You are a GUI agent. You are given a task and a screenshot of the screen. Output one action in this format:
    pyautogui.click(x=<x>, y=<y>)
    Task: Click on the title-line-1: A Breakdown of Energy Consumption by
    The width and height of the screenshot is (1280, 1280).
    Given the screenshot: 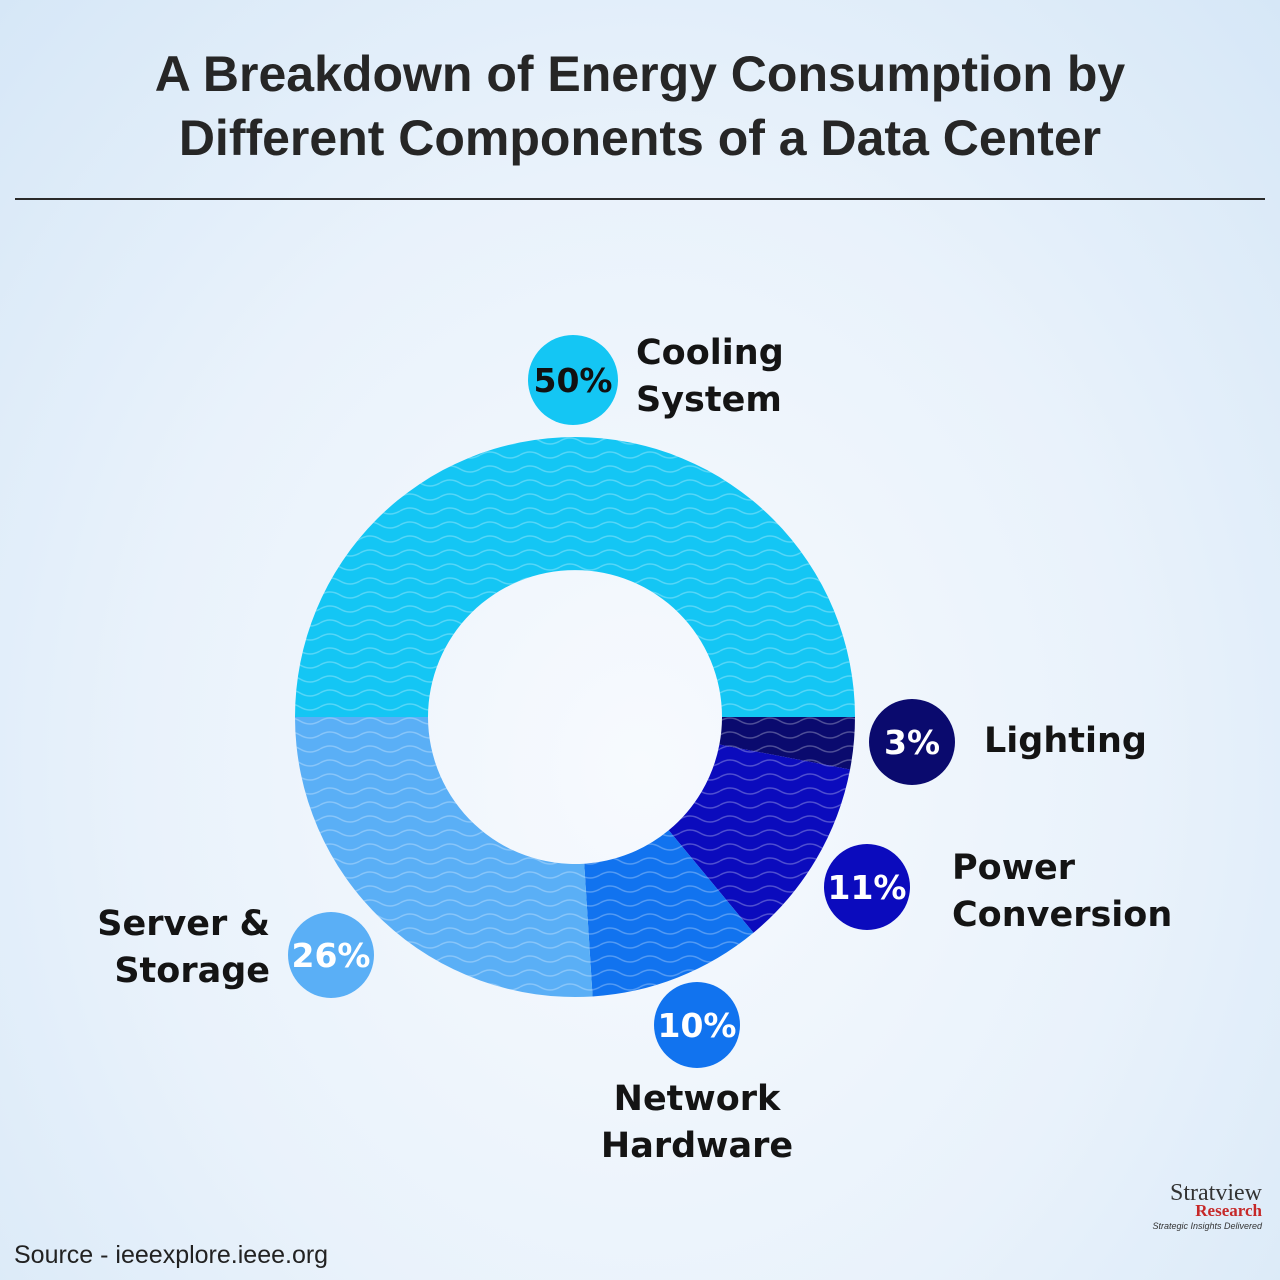 What is the action you would take?
    pyautogui.click(x=640, y=74)
    